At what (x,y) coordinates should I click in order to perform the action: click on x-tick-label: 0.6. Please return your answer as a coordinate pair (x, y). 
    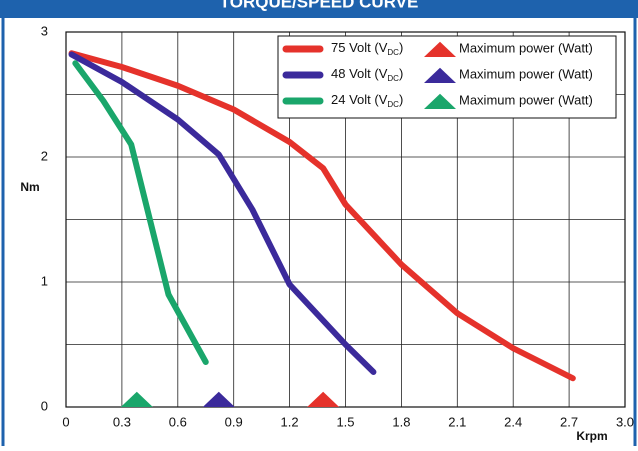
    Looking at the image, I should click on (178, 421).